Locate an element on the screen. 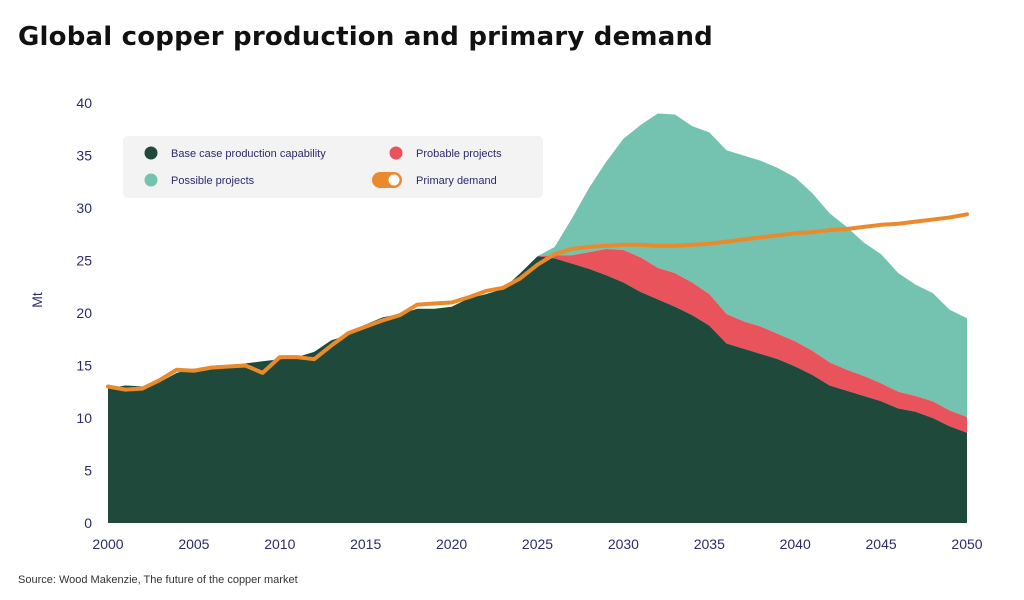 Image resolution: width=1024 pixels, height=600 pixels. y-axis-label: Mt is located at coordinates (37, 300).